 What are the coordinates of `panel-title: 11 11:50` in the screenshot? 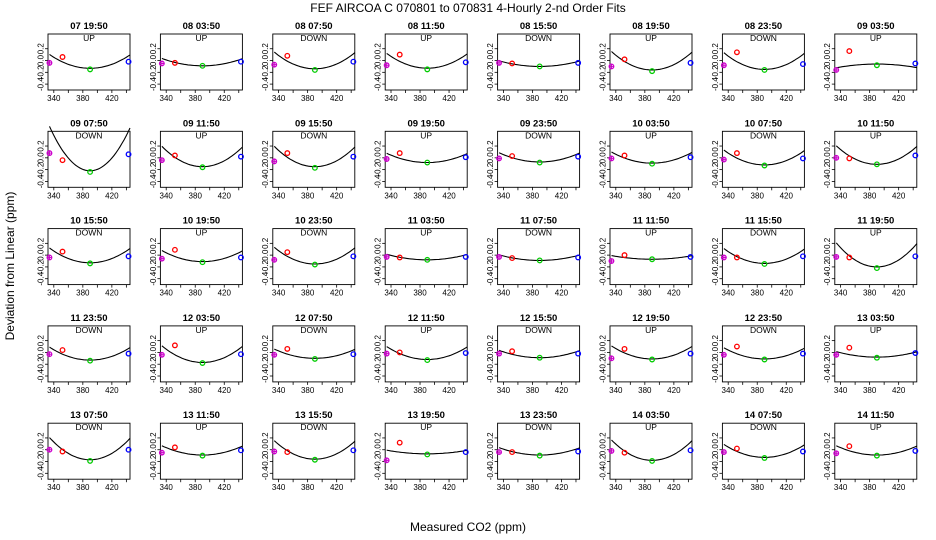 It's located at (651, 221).